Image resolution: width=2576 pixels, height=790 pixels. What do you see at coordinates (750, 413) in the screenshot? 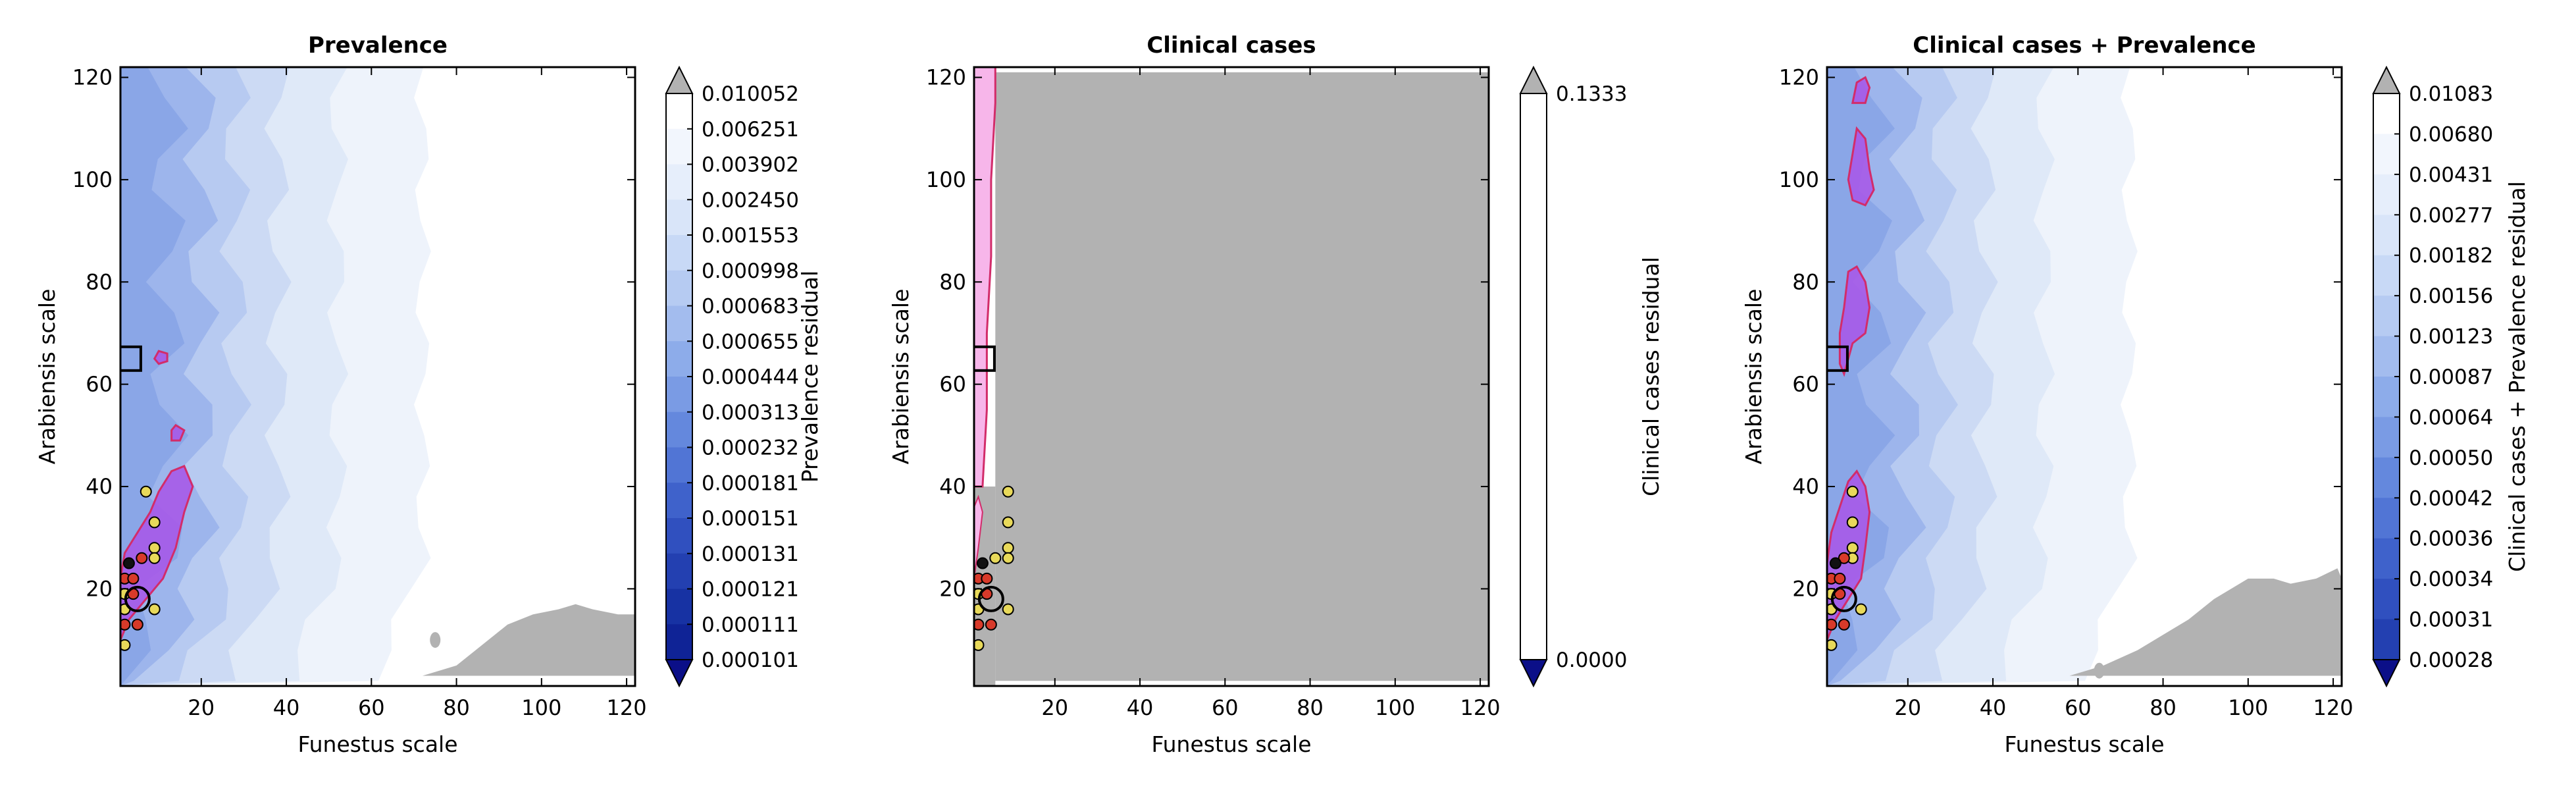
I see `colorbar-tick-label: 0.000313` at bounding box center [750, 413].